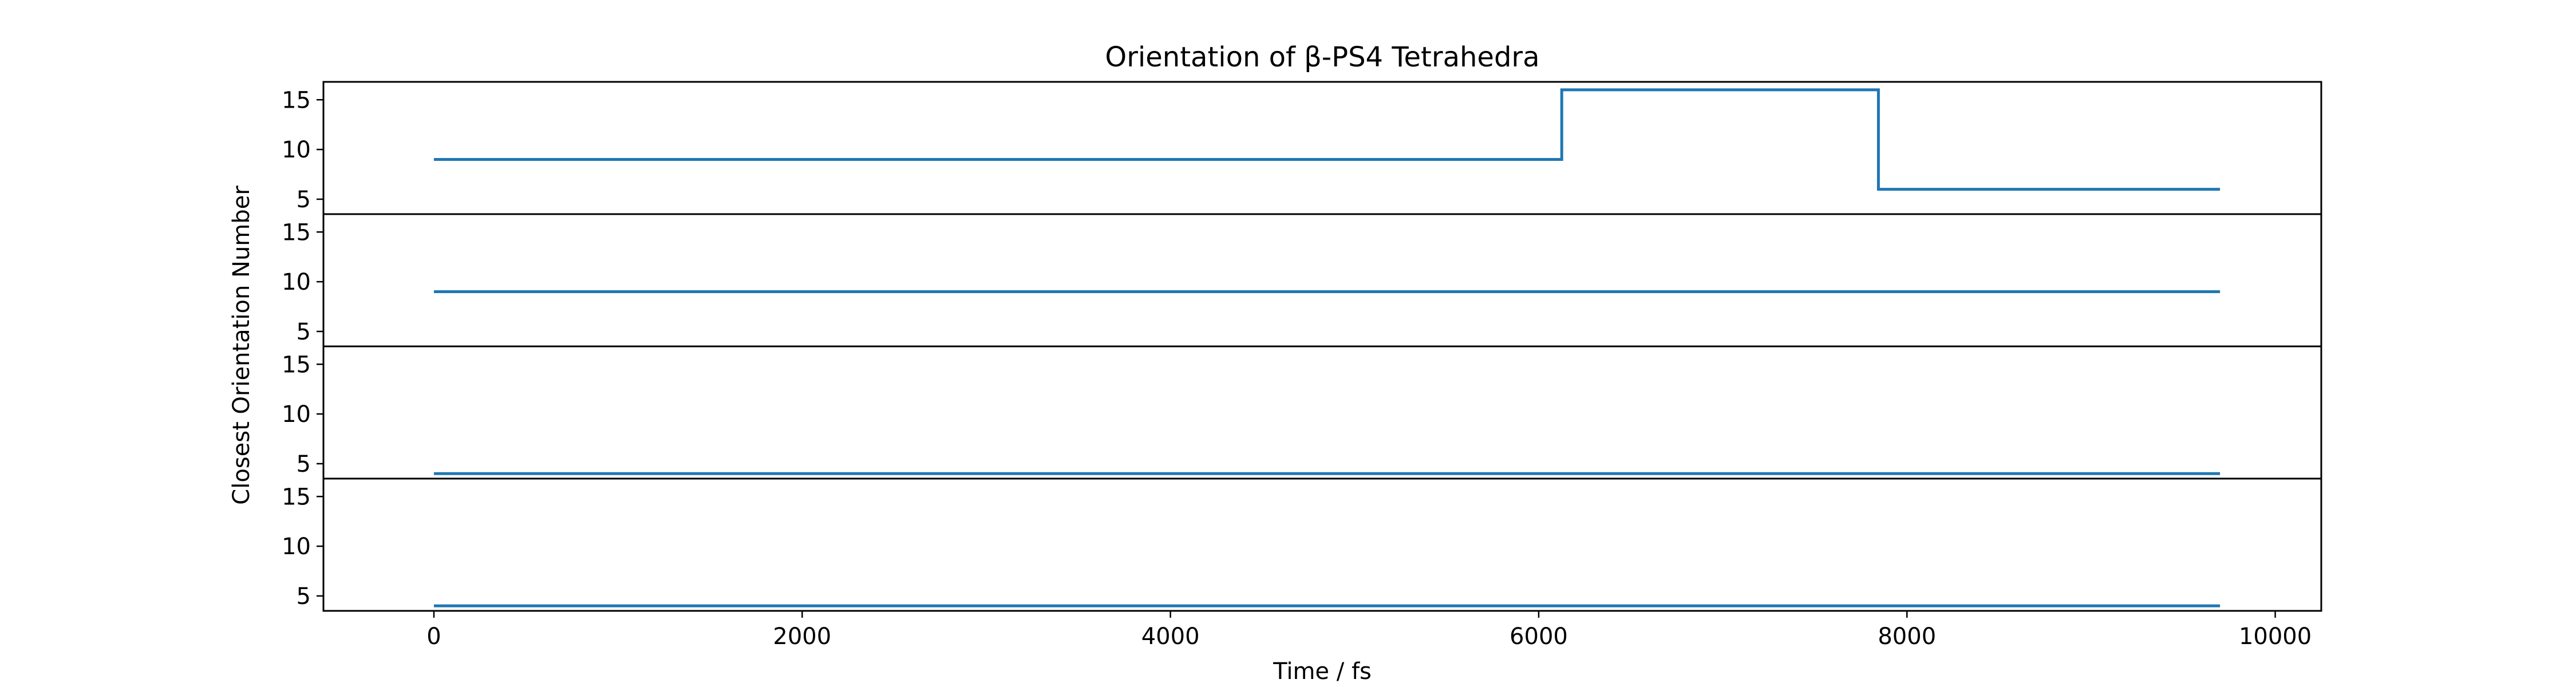  I want to click on y-tick-label-panel-2: 5, so click(304, 332).